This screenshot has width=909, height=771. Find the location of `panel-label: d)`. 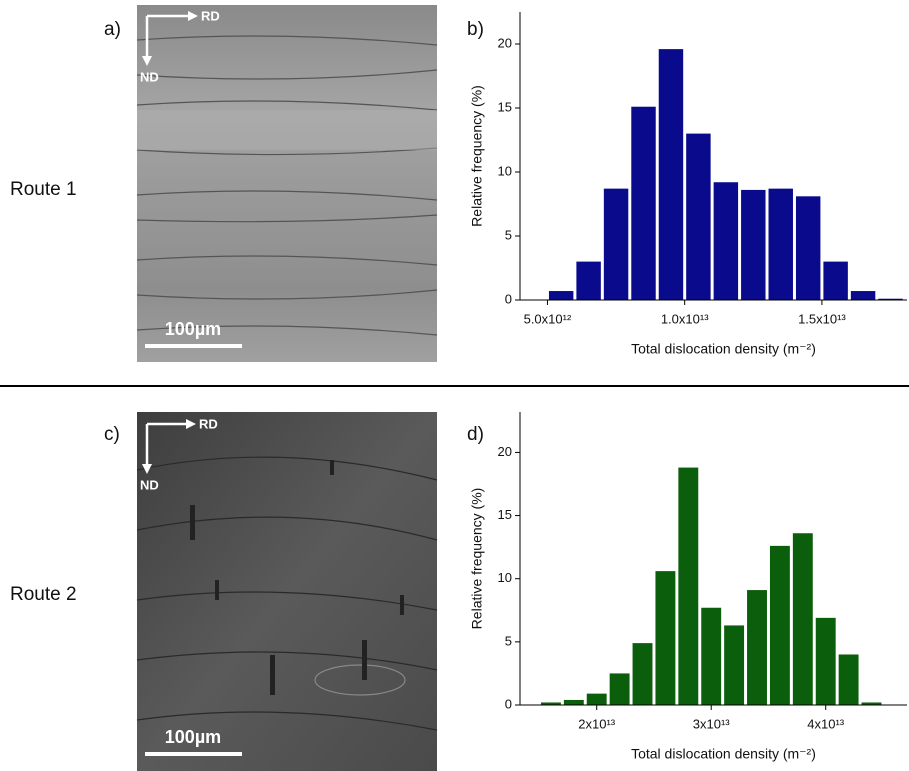

panel-label: d) is located at coordinates (475, 434).